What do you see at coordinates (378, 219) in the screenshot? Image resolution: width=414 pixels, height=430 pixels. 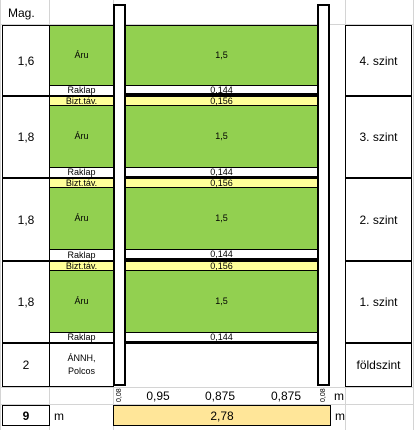 I see `level-2-name: 2. szint` at bounding box center [378, 219].